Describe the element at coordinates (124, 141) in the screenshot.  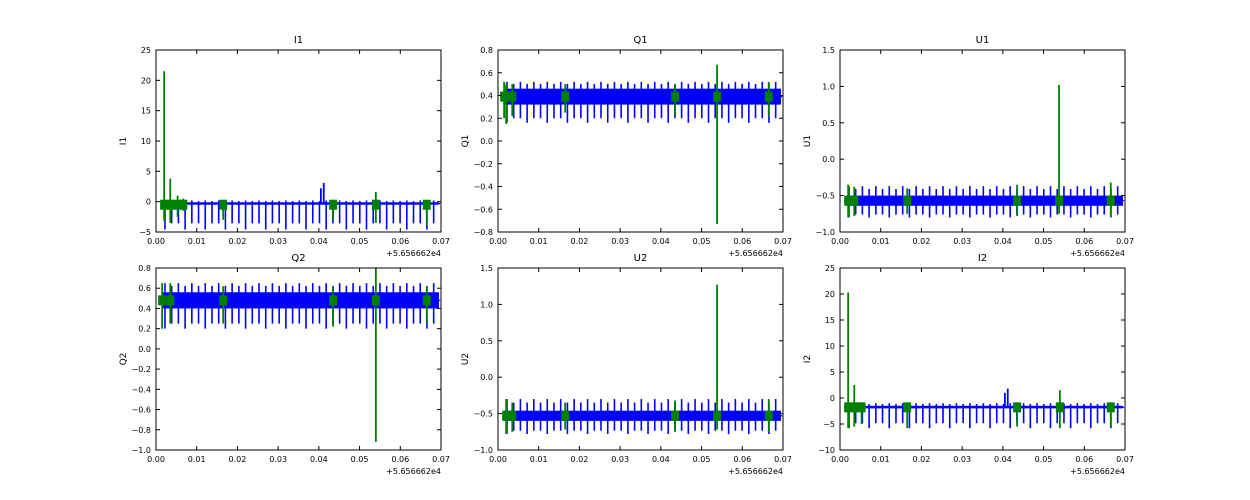
I see `y-axis-label: I1` at that location.